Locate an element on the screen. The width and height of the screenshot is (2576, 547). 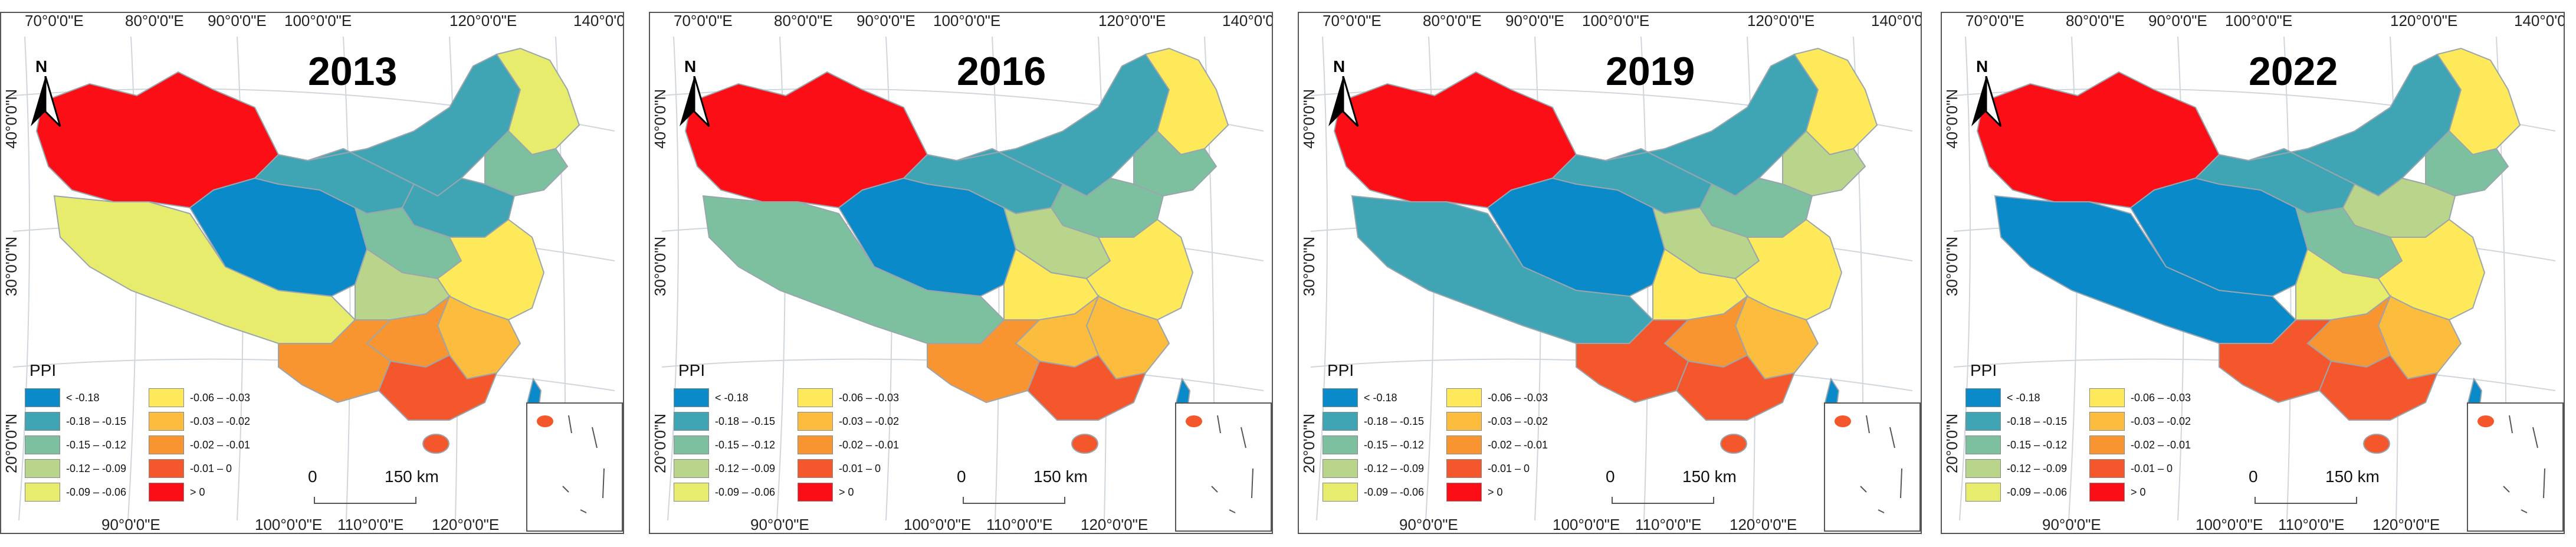
north-arrow-icon: N is located at coordinates (1986, 92).